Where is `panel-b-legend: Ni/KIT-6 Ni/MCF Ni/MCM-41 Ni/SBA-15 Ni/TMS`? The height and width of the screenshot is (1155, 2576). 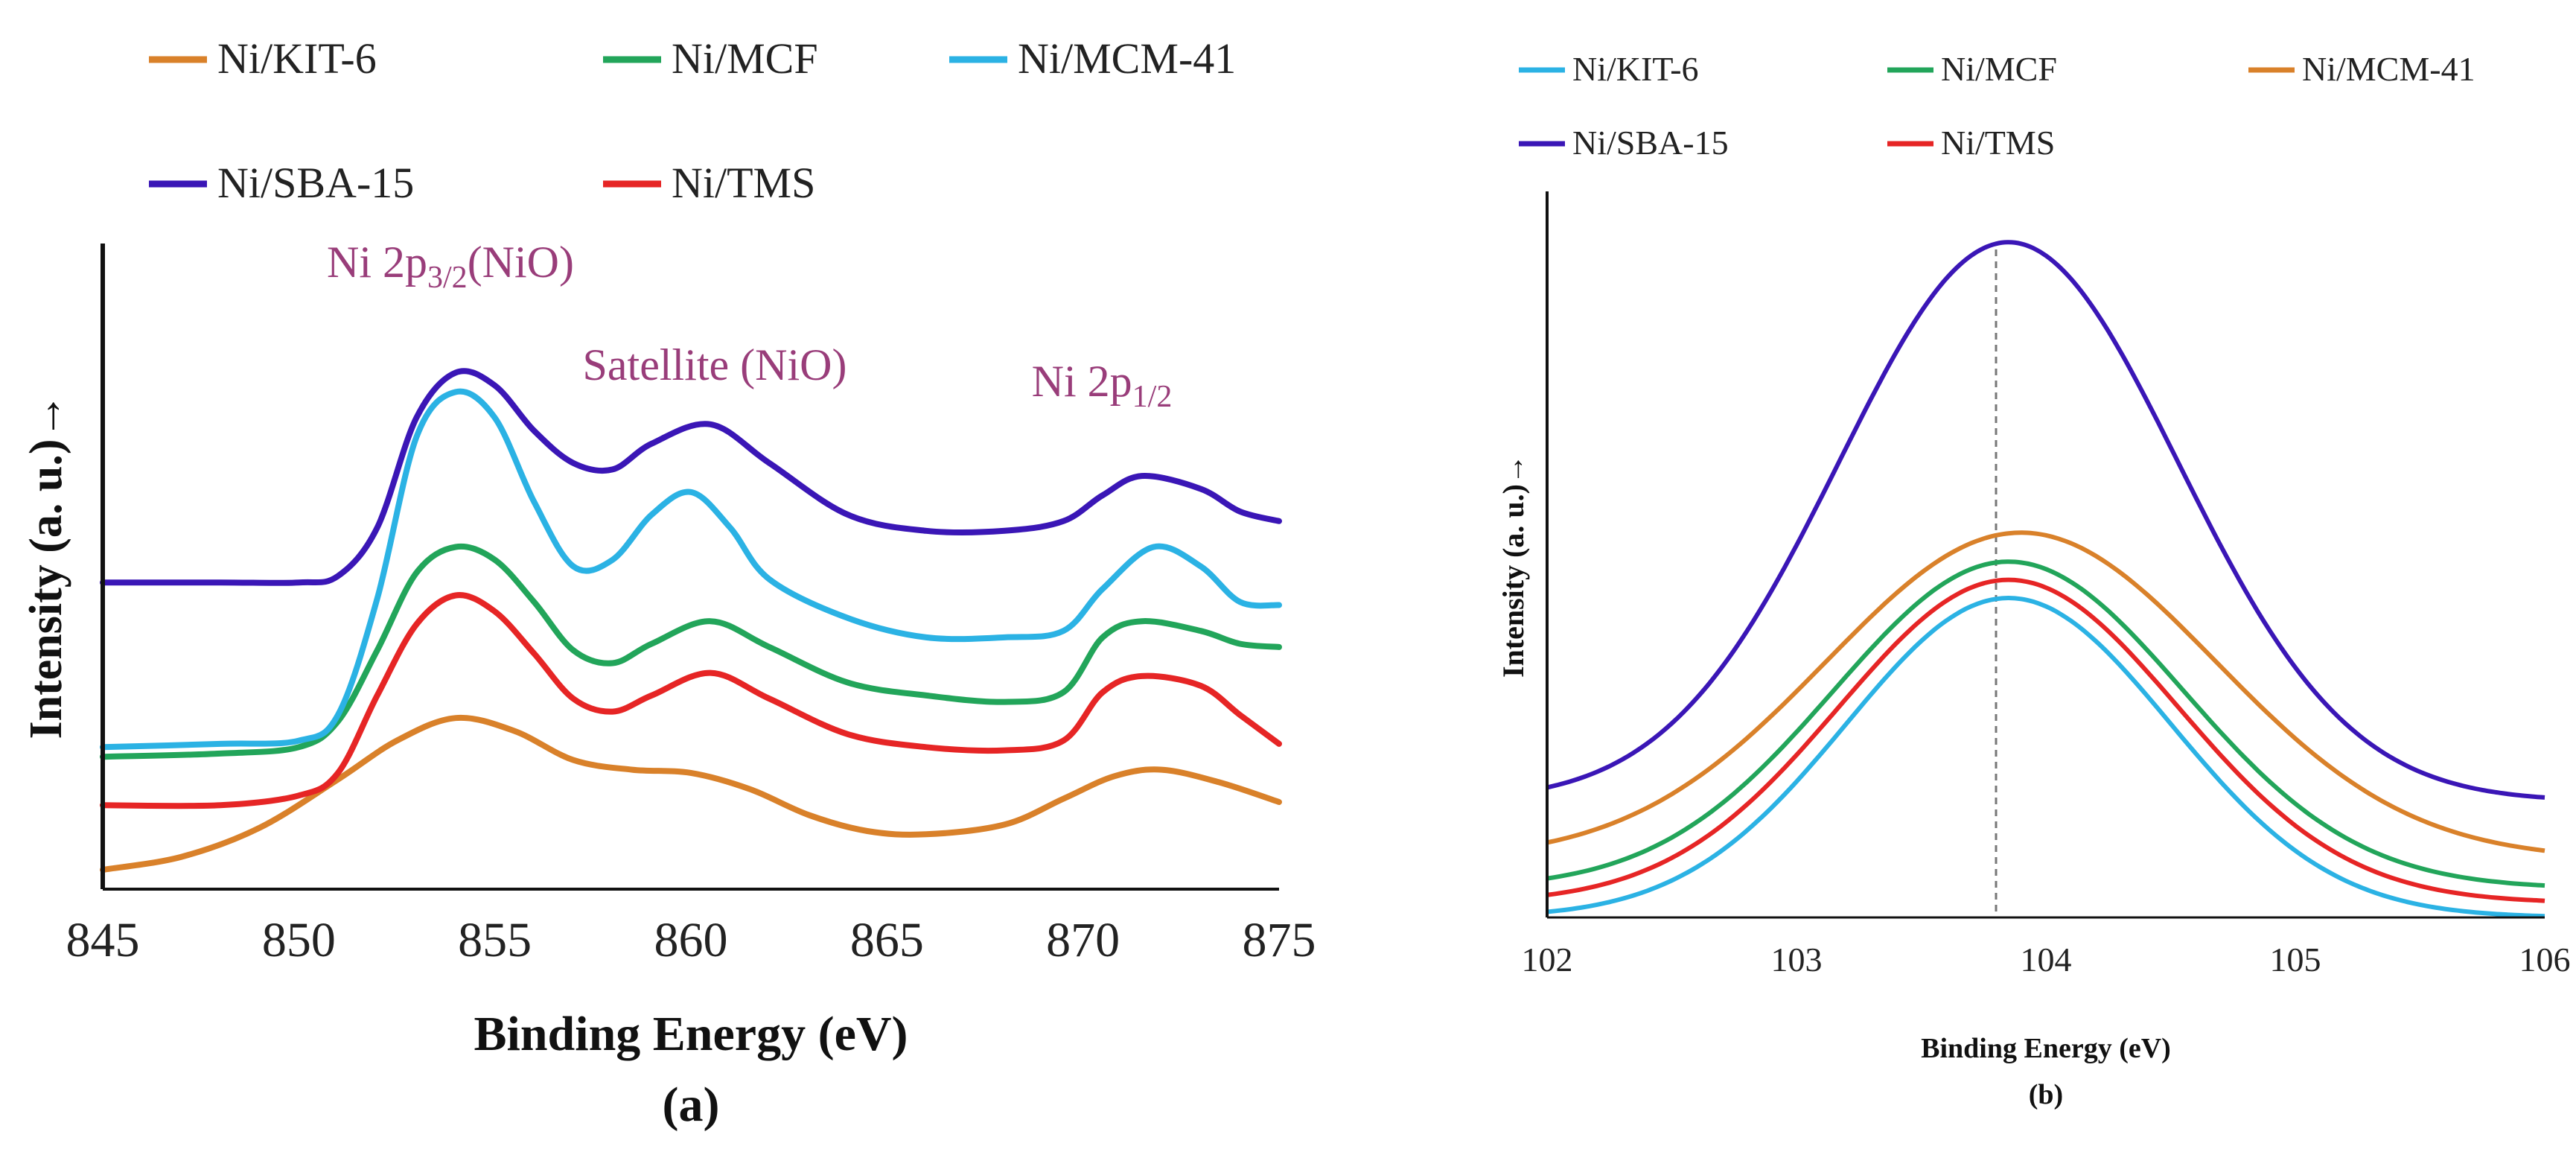 panel-b-legend: Ni/KIT-6 Ni/MCF Ni/MCM-41 Ni/SBA-15 Ni/TMS is located at coordinates (1997, 106).